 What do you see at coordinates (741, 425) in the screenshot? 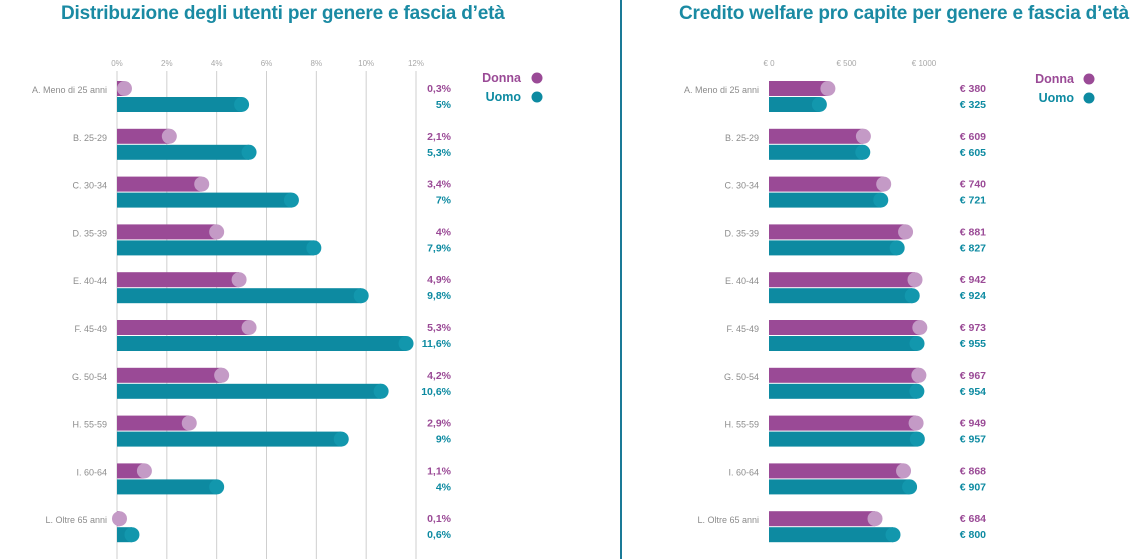
I see `category-label: H. 55-59` at bounding box center [741, 425].